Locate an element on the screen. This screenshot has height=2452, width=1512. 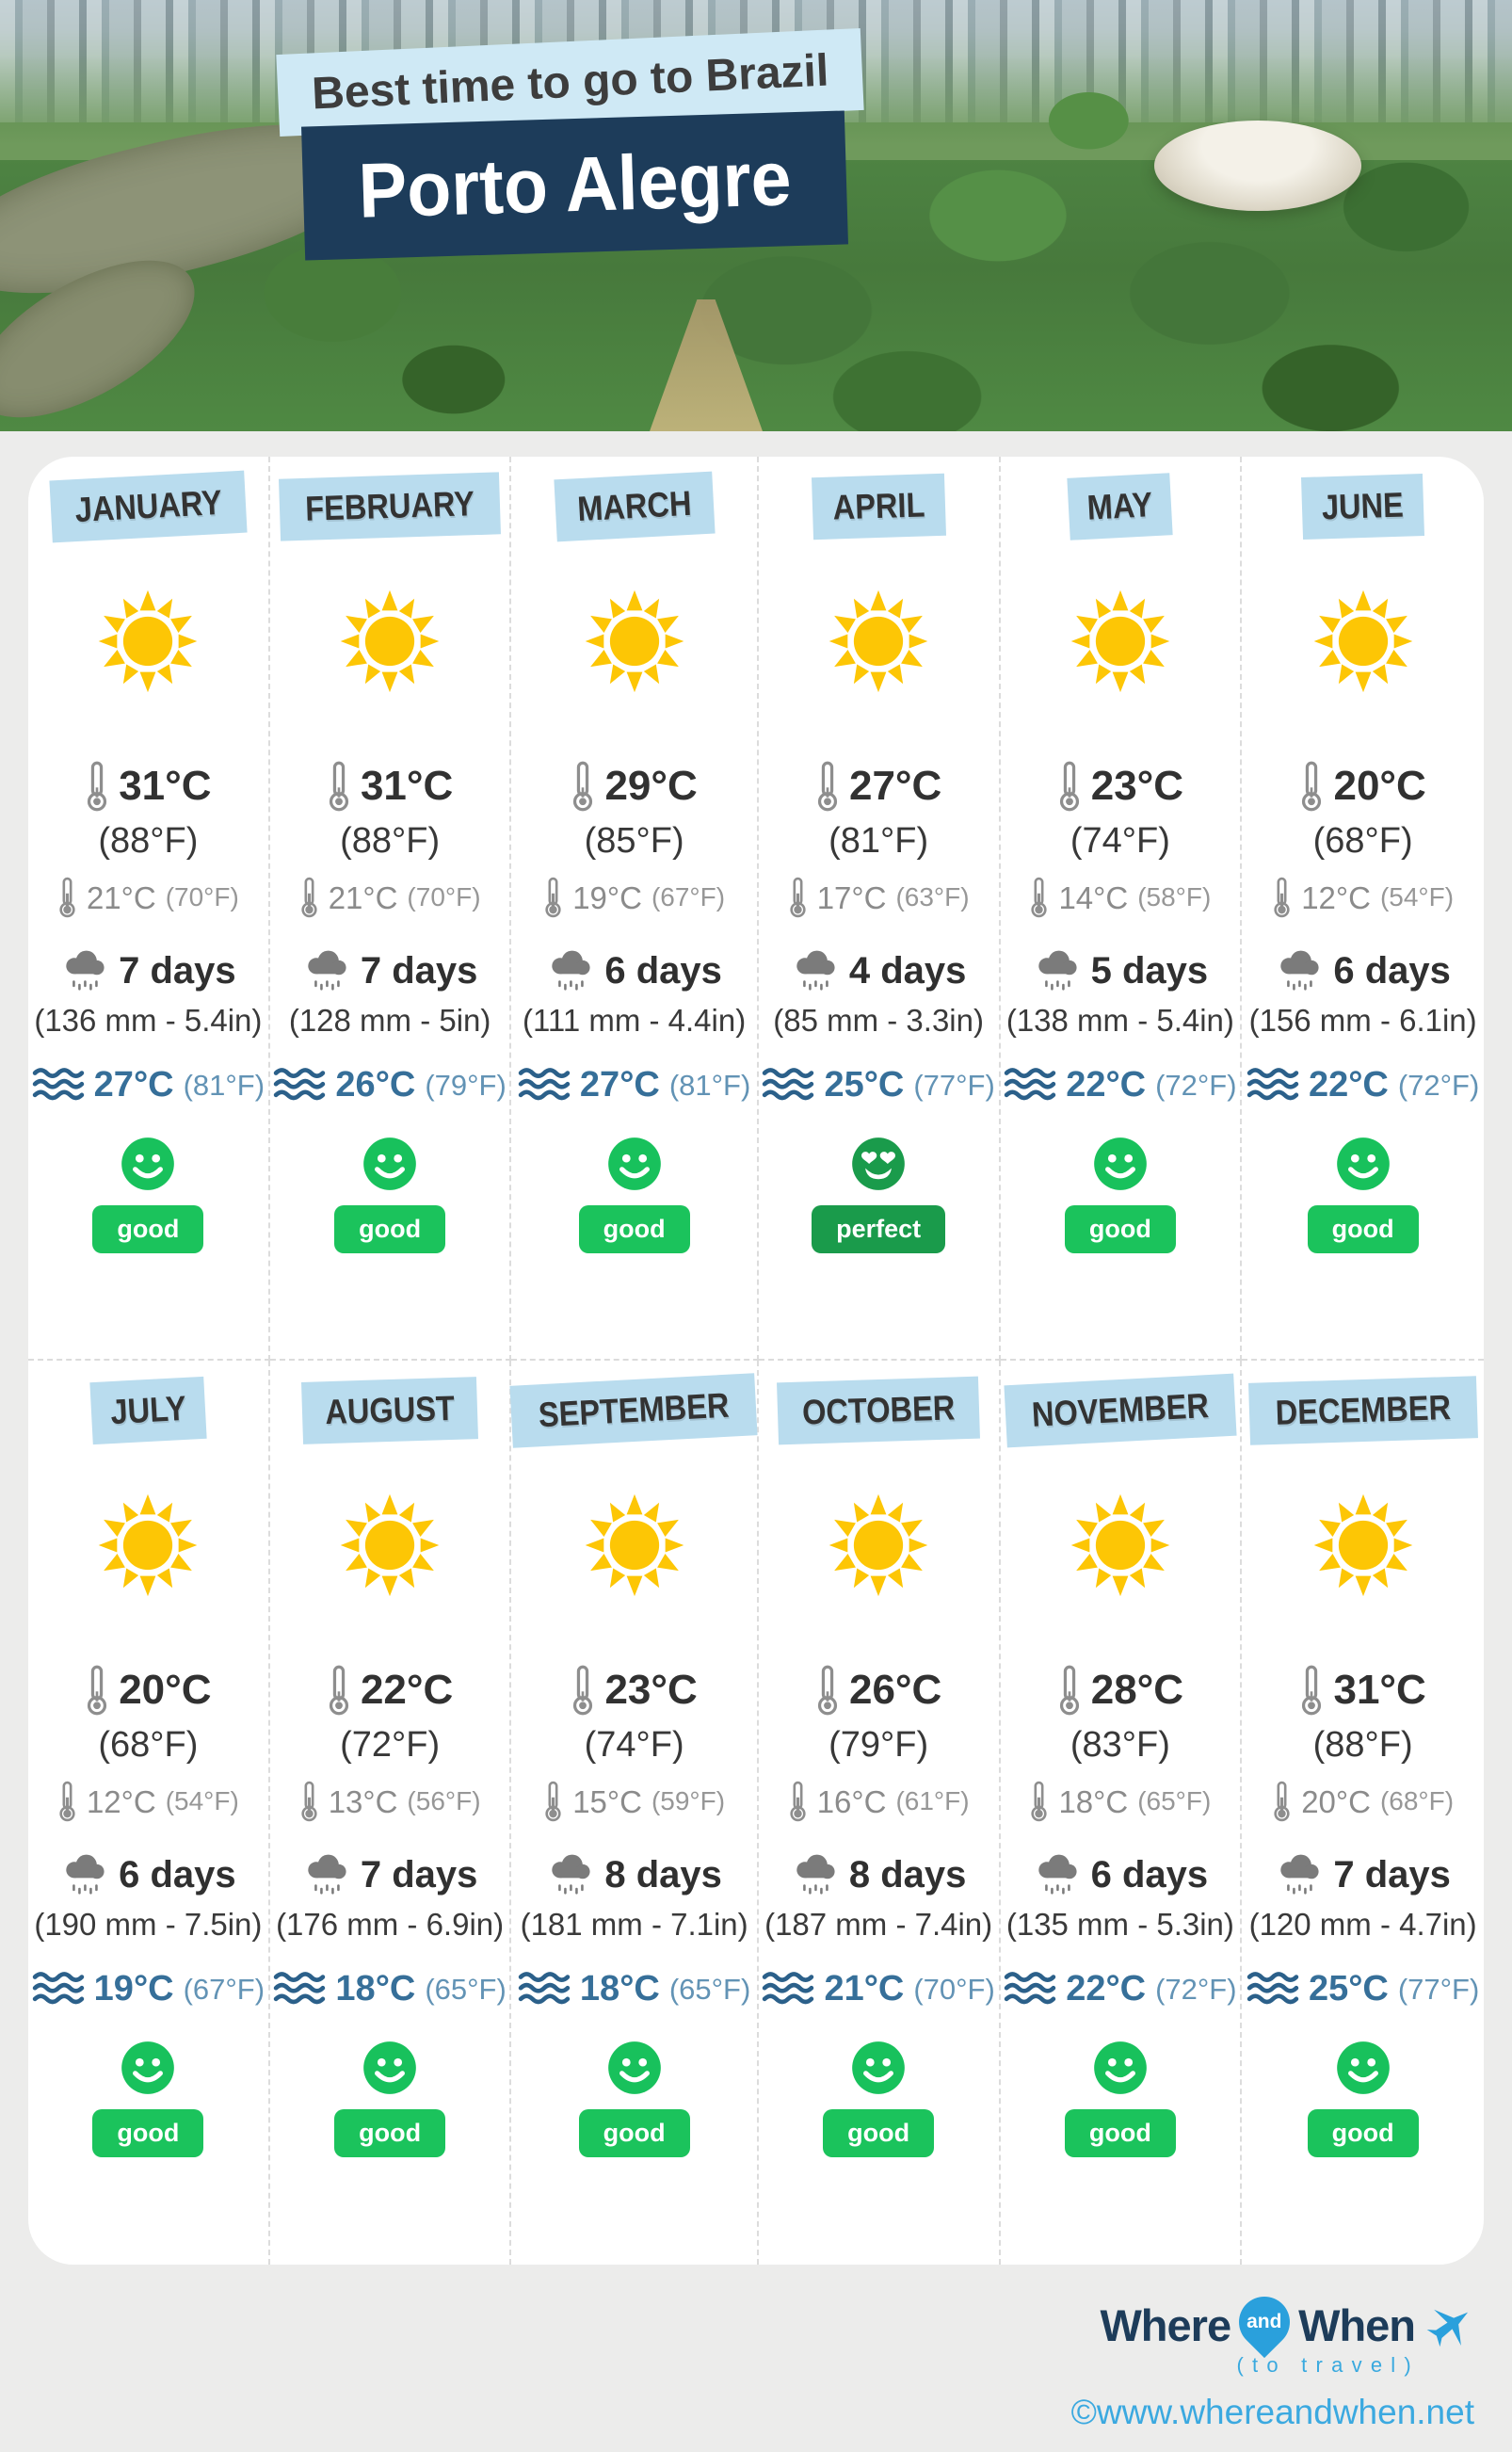
water-temp-row: 21°C (70°F) is located at coordinates (879, 1988).